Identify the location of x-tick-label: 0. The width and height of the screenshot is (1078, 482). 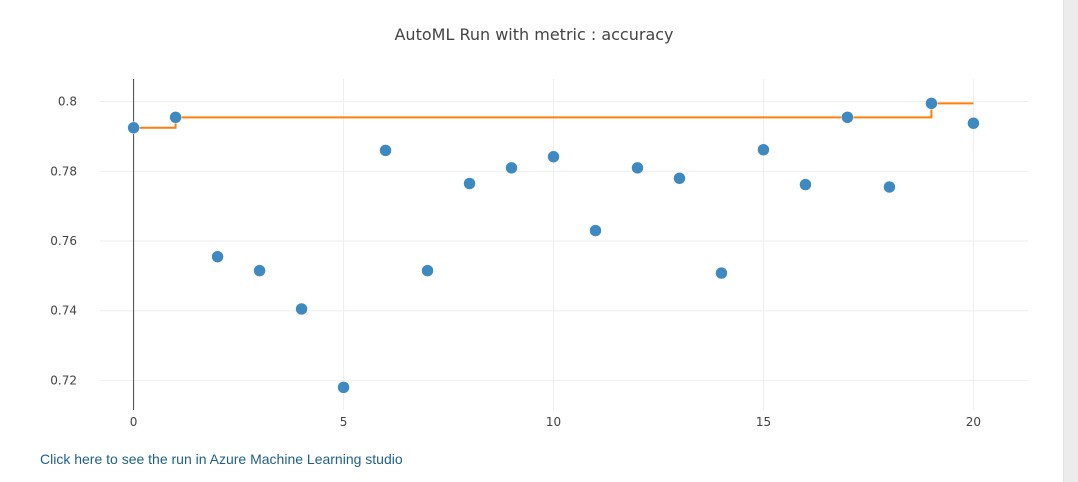
(134, 422).